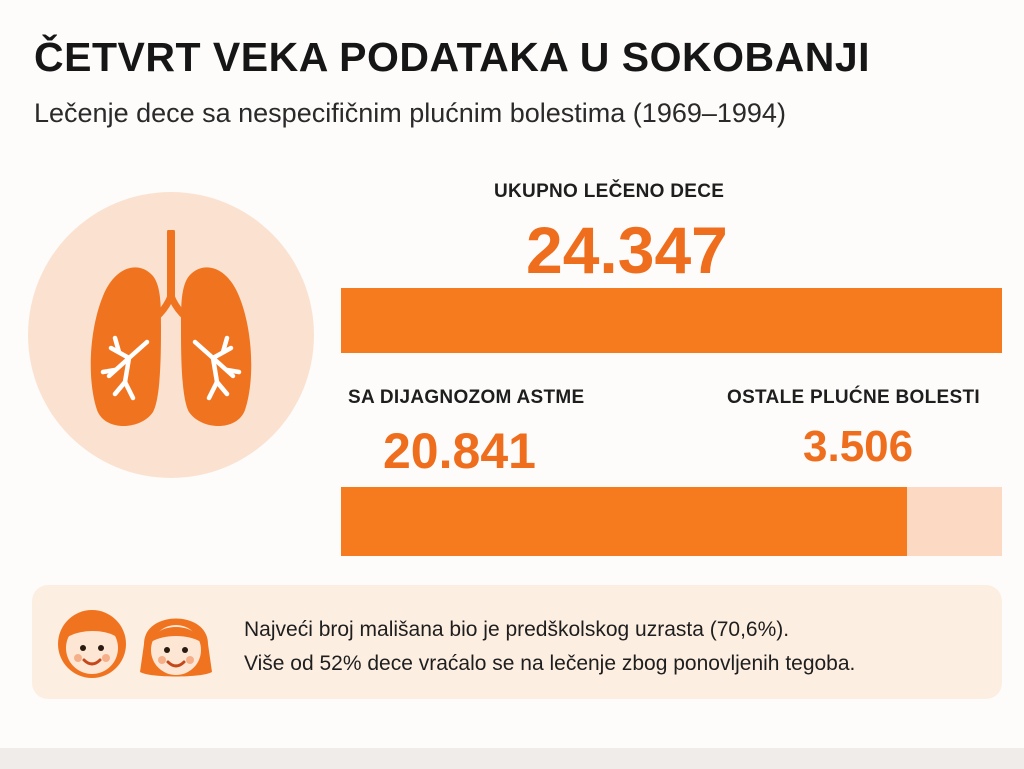  I want to click on total-value: 24.347, so click(627, 250).